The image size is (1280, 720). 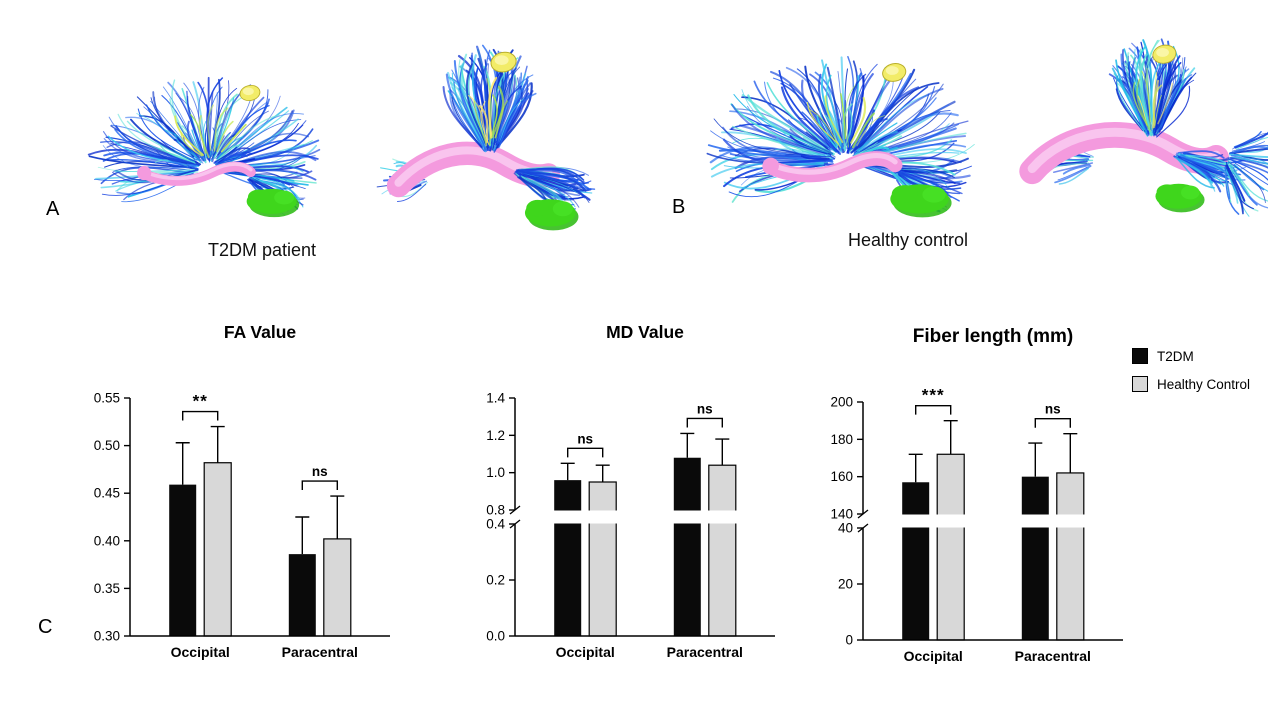 I want to click on y-tick-label: 0.40, so click(x=107, y=540).